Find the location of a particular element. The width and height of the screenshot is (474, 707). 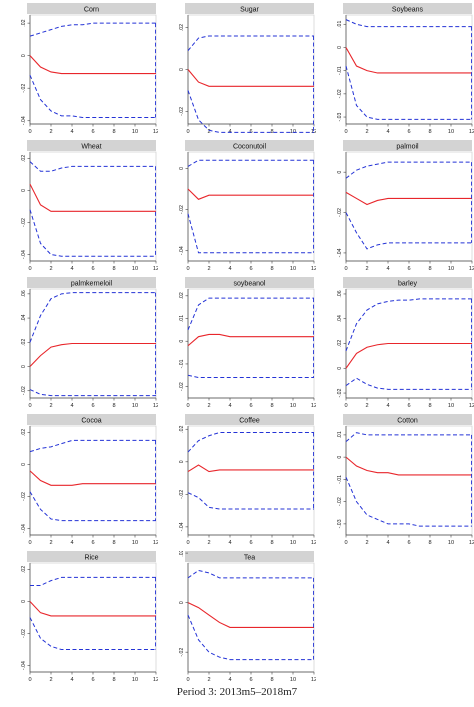

panel-title: barley is located at coordinates (408, 284).